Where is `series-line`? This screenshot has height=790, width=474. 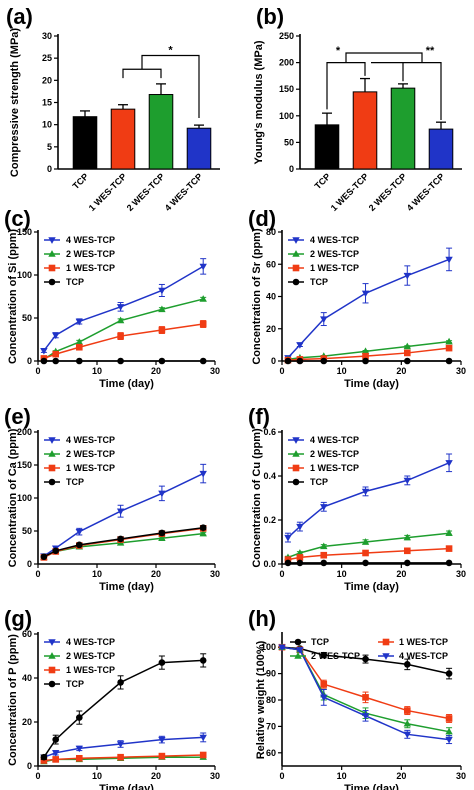
series-line is located at coordinates (123, 708).